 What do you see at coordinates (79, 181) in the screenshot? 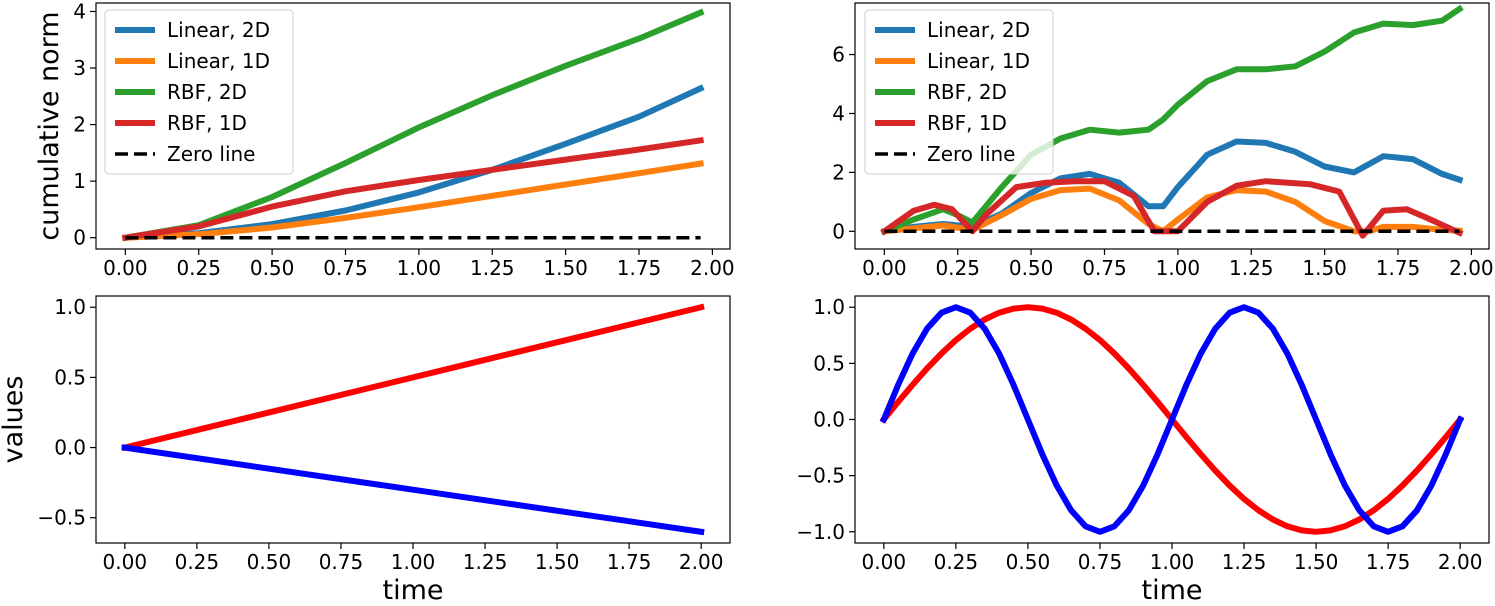
I see `y-tick-label: 1` at bounding box center [79, 181].